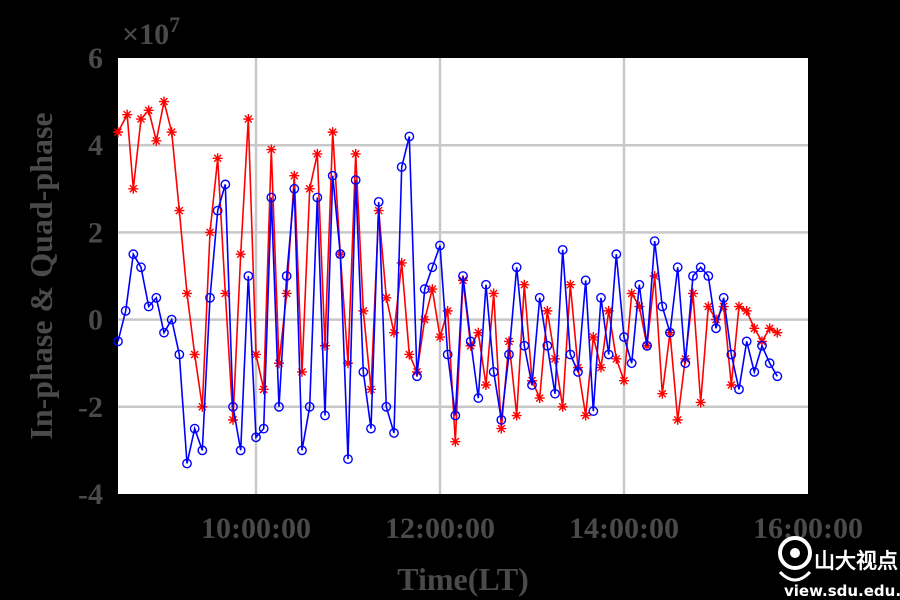 Image resolution: width=900 pixels, height=600 pixels. What do you see at coordinates (95, 58) in the screenshot?
I see `y-tick-label: 6` at bounding box center [95, 58].